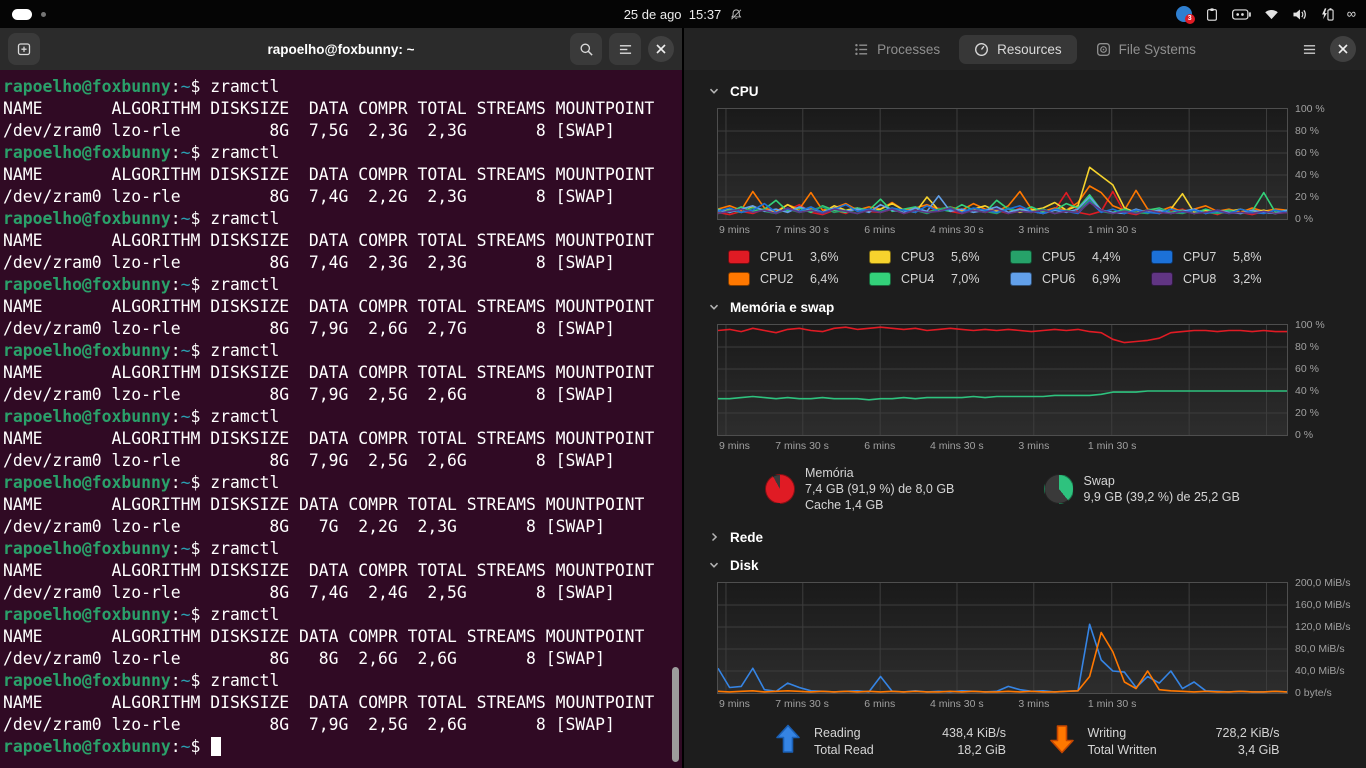 Image resolution: width=1366 pixels, height=768 pixels. I want to click on menu-button, so click(625, 49).